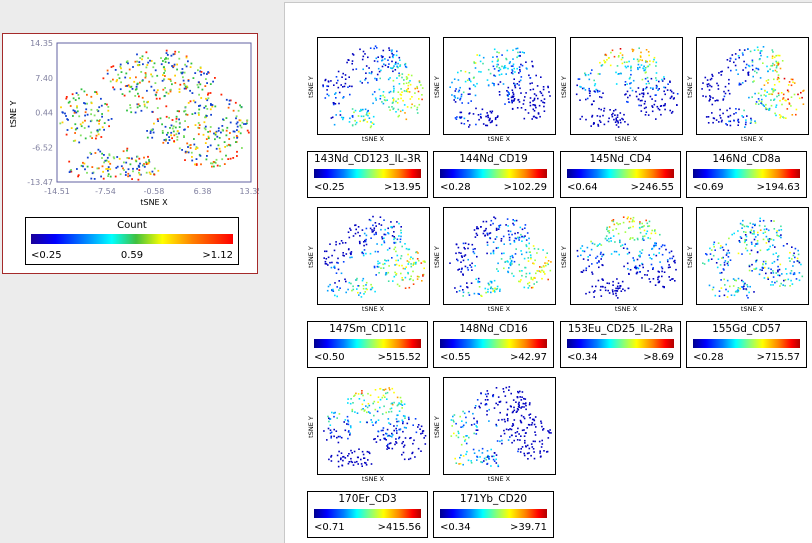 Image resolution: width=812 pixels, height=543 pixels. What do you see at coordinates (746, 344) in the screenshot?
I see `marker-legend: 155Gd_CD57 <0.28 >715.57` at bounding box center [746, 344].